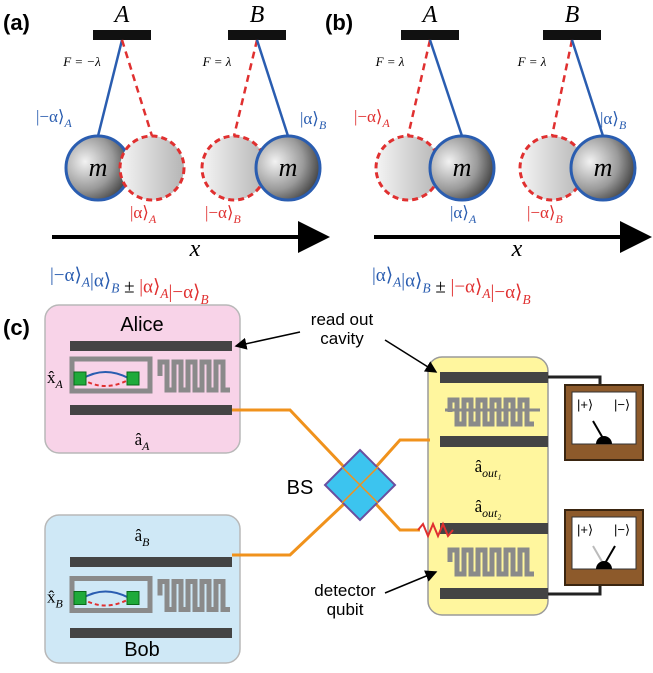  Describe the element at coordinates (532, 61) in the screenshot. I see `force-label: F = λ` at that location.